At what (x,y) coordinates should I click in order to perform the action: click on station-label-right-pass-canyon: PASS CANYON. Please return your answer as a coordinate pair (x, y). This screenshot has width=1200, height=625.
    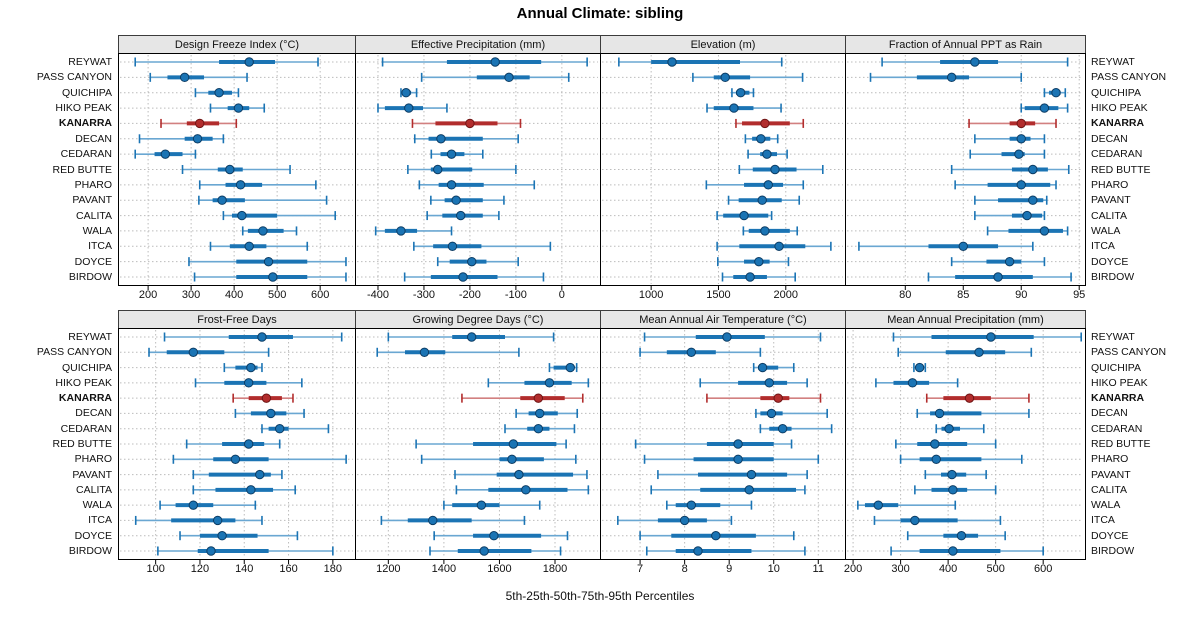
    Looking at the image, I should click on (1129, 77).